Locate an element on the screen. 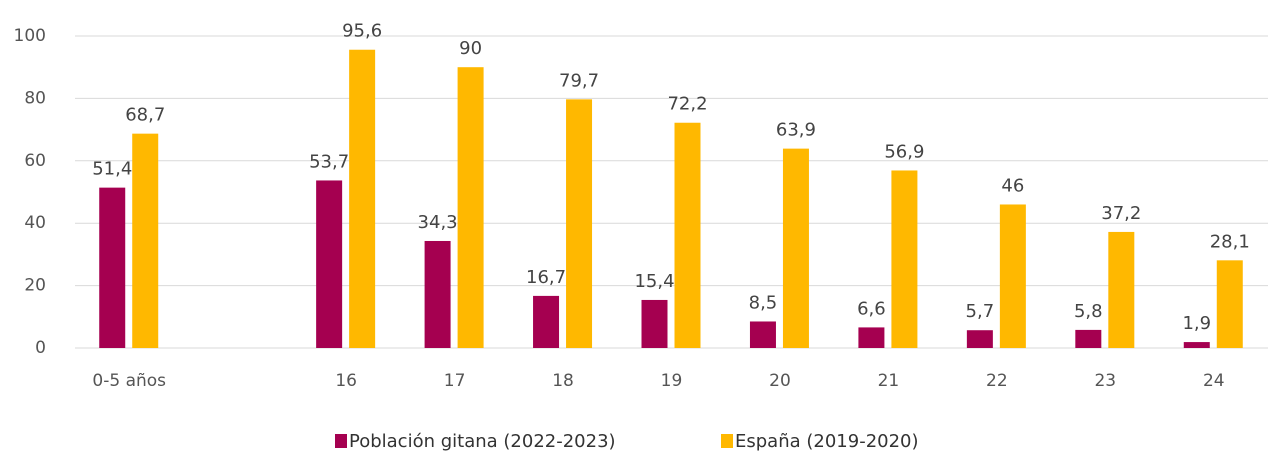 Image resolution: width=1277 pixels, height=461 pixels. data-label: 95,6 is located at coordinates (362, 31).